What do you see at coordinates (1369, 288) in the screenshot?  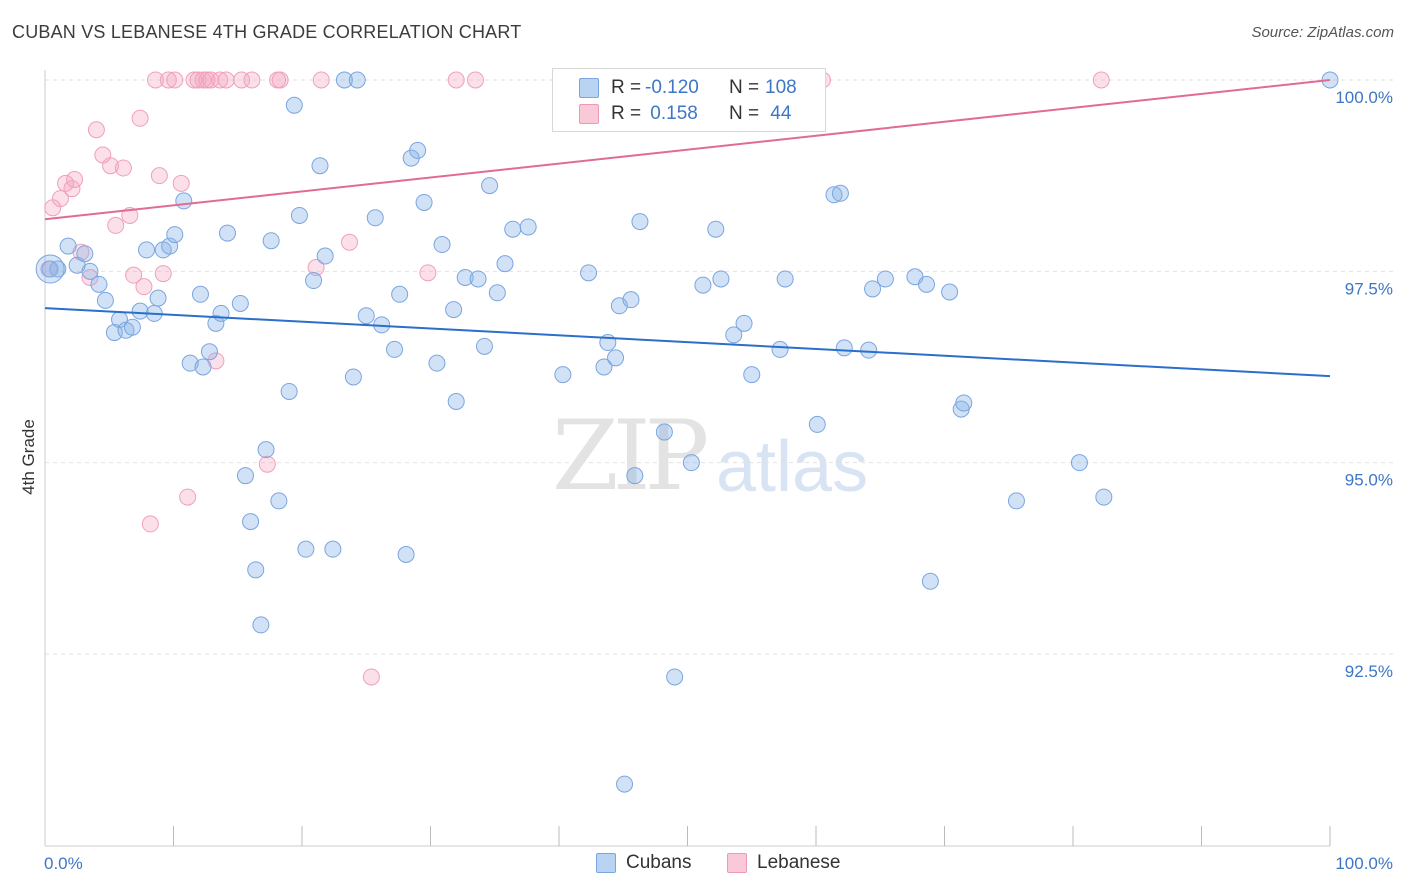 I see `y-tick-label: 97.5%` at bounding box center [1369, 288].